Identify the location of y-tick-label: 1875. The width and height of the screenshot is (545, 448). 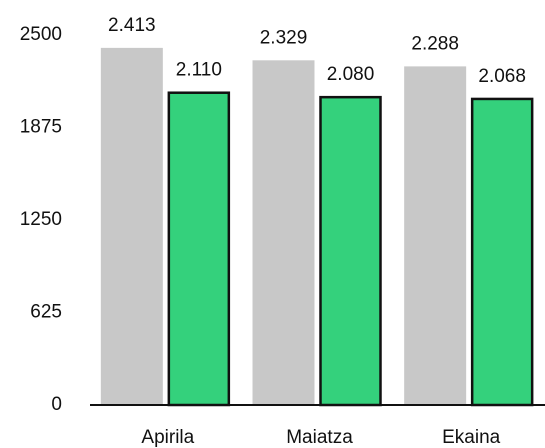
(41, 127).